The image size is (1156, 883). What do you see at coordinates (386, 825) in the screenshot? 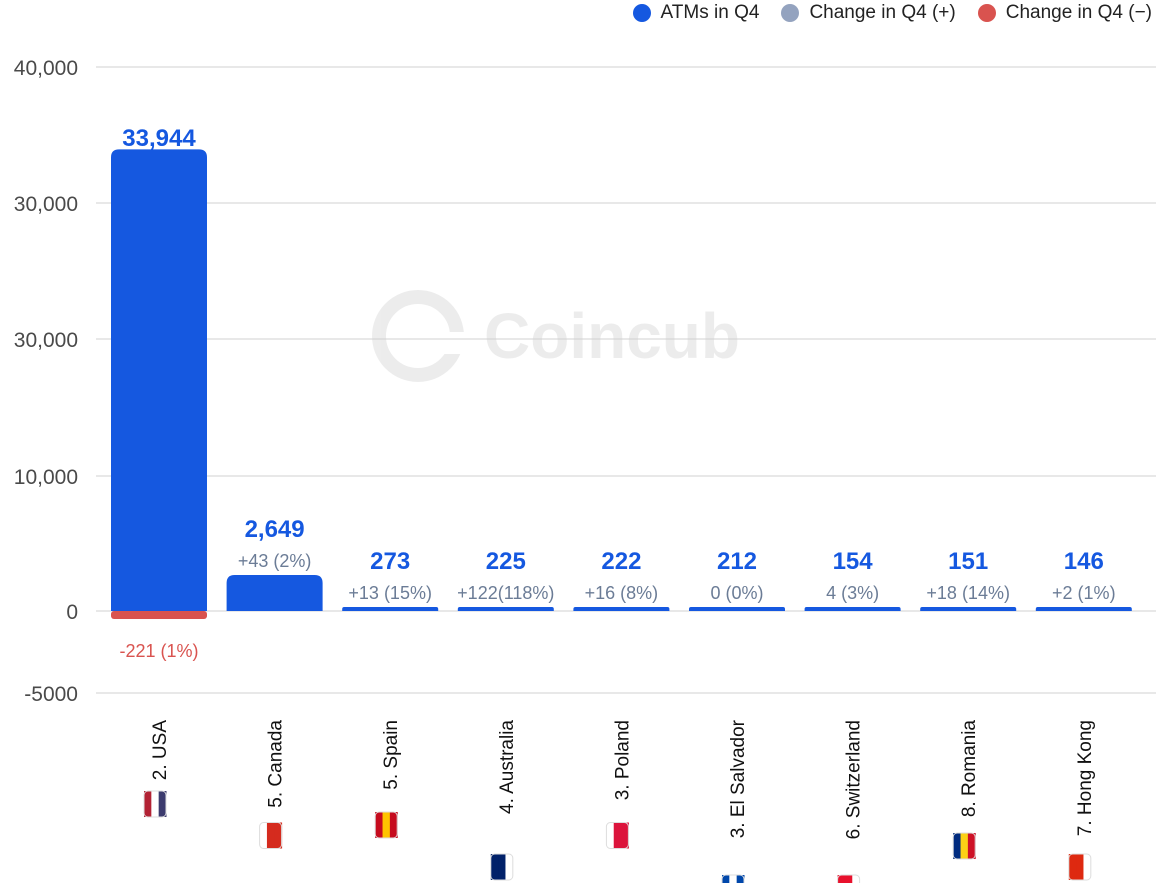
I see `spain-flag-icon` at bounding box center [386, 825].